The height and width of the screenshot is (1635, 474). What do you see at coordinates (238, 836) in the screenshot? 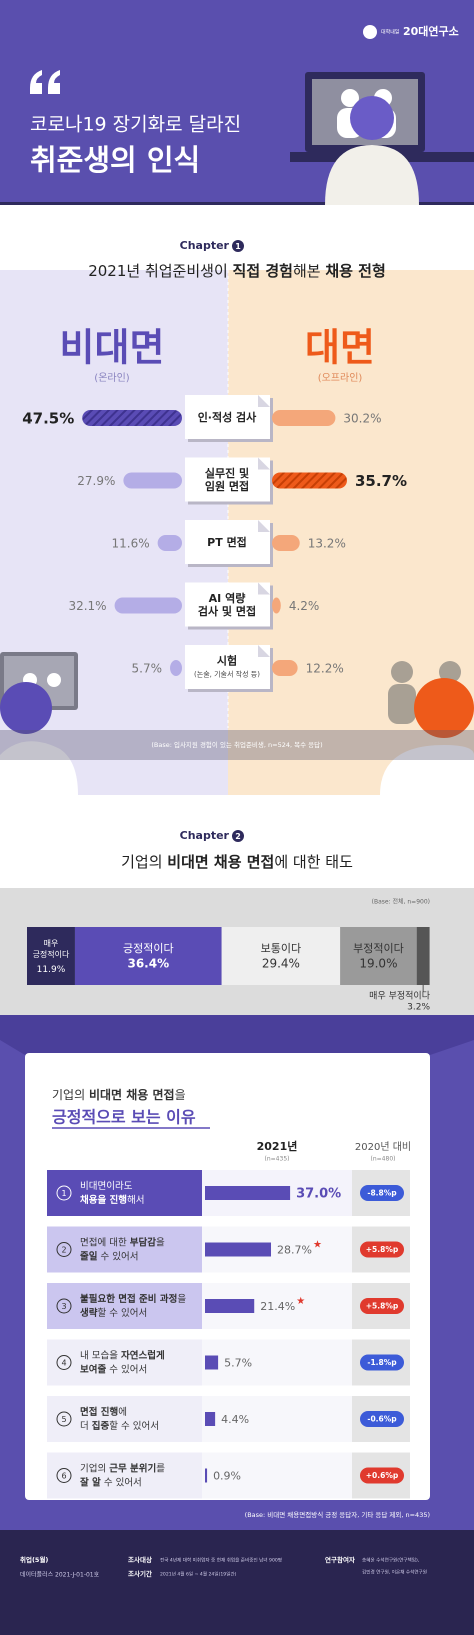
I see `chapter-number: 2` at bounding box center [238, 836].